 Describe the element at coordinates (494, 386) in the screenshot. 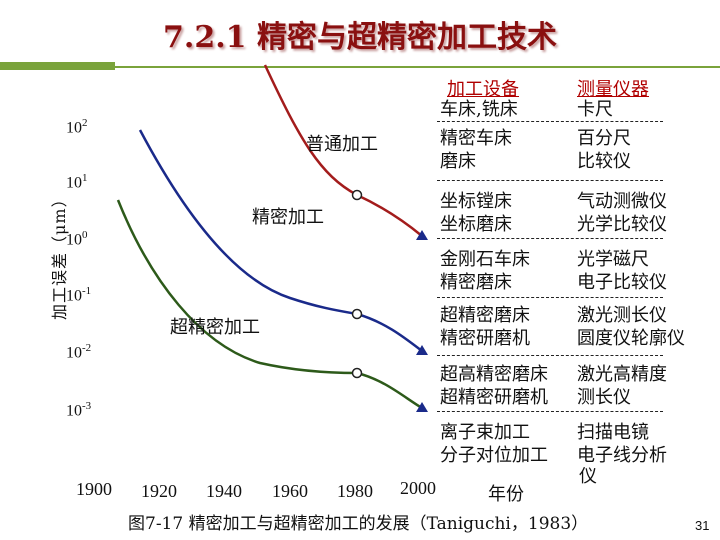

I see `equipment-cell: 超高精密磨床 超精密研磨机` at that location.